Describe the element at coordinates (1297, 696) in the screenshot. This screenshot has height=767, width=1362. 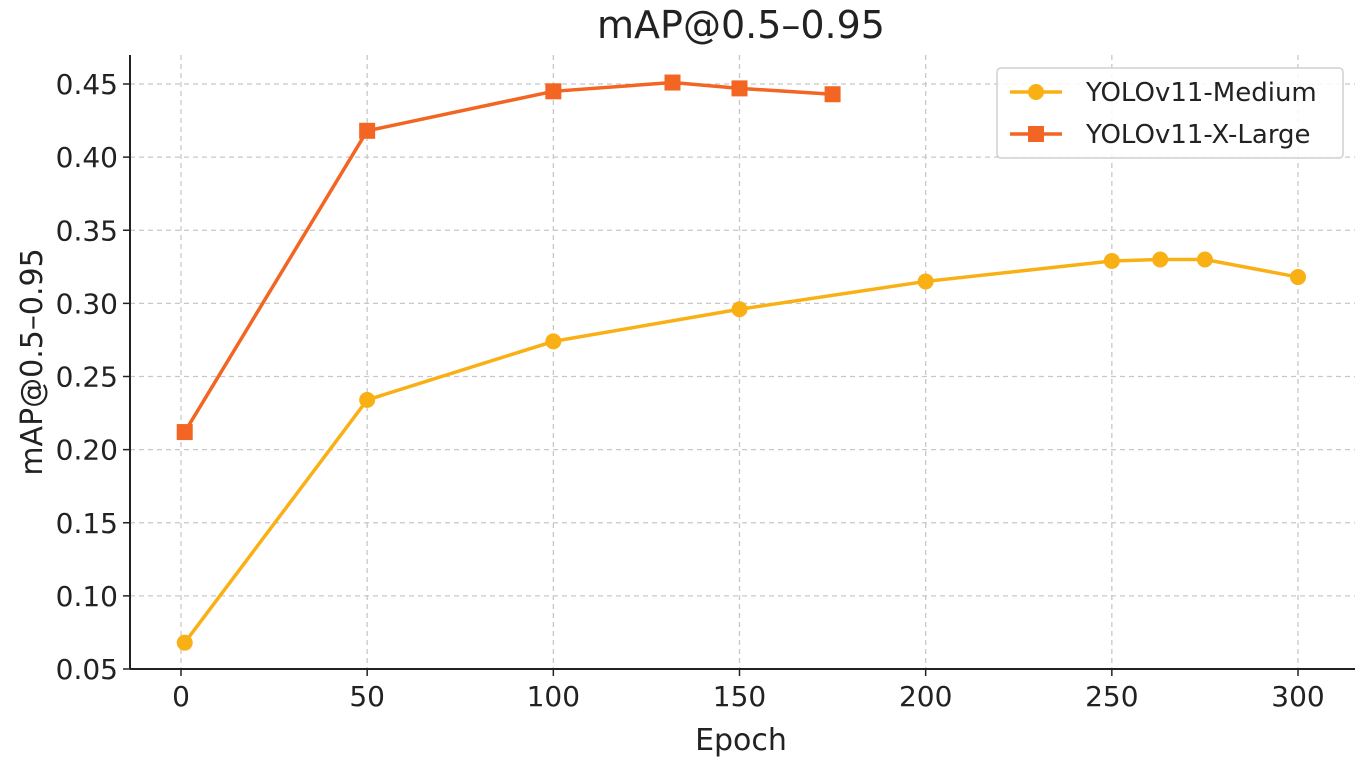
I see `x-tick-label: 300` at that location.